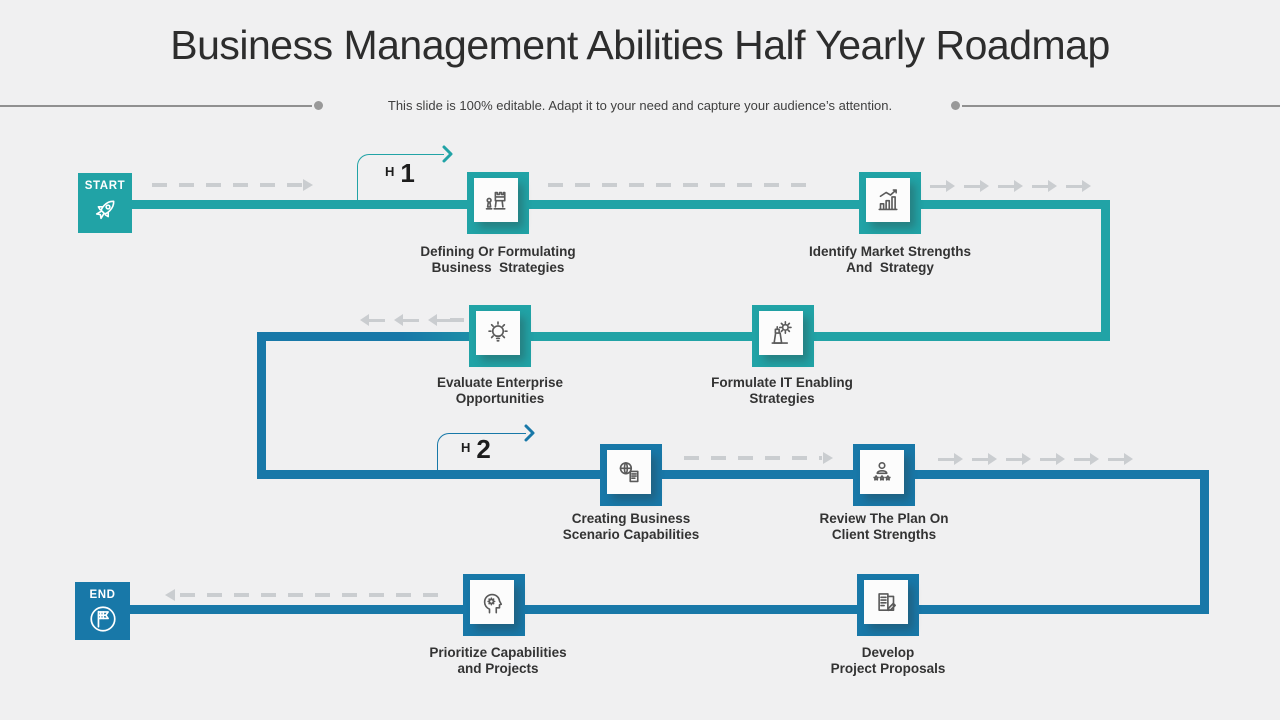 Image resolution: width=1280 pixels, height=720 pixels. I want to click on prioritize-mind-icon, so click(493, 603).